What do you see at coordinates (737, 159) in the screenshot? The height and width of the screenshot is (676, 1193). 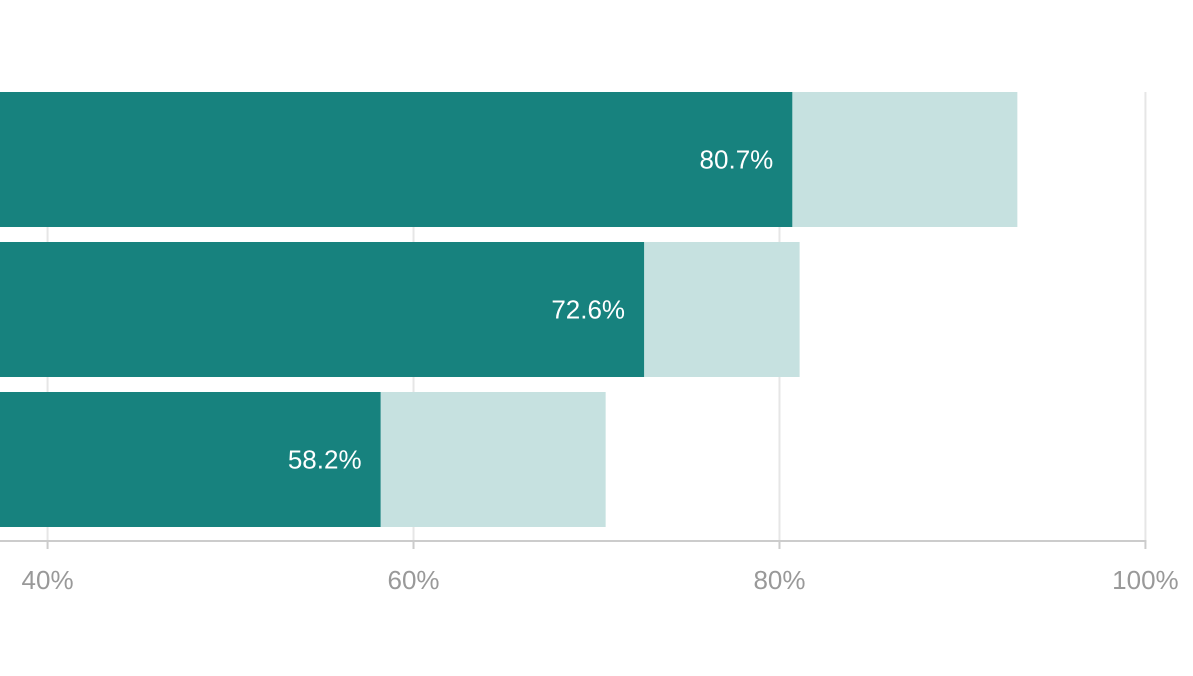 I see `data-label: 80.7%` at bounding box center [737, 159].